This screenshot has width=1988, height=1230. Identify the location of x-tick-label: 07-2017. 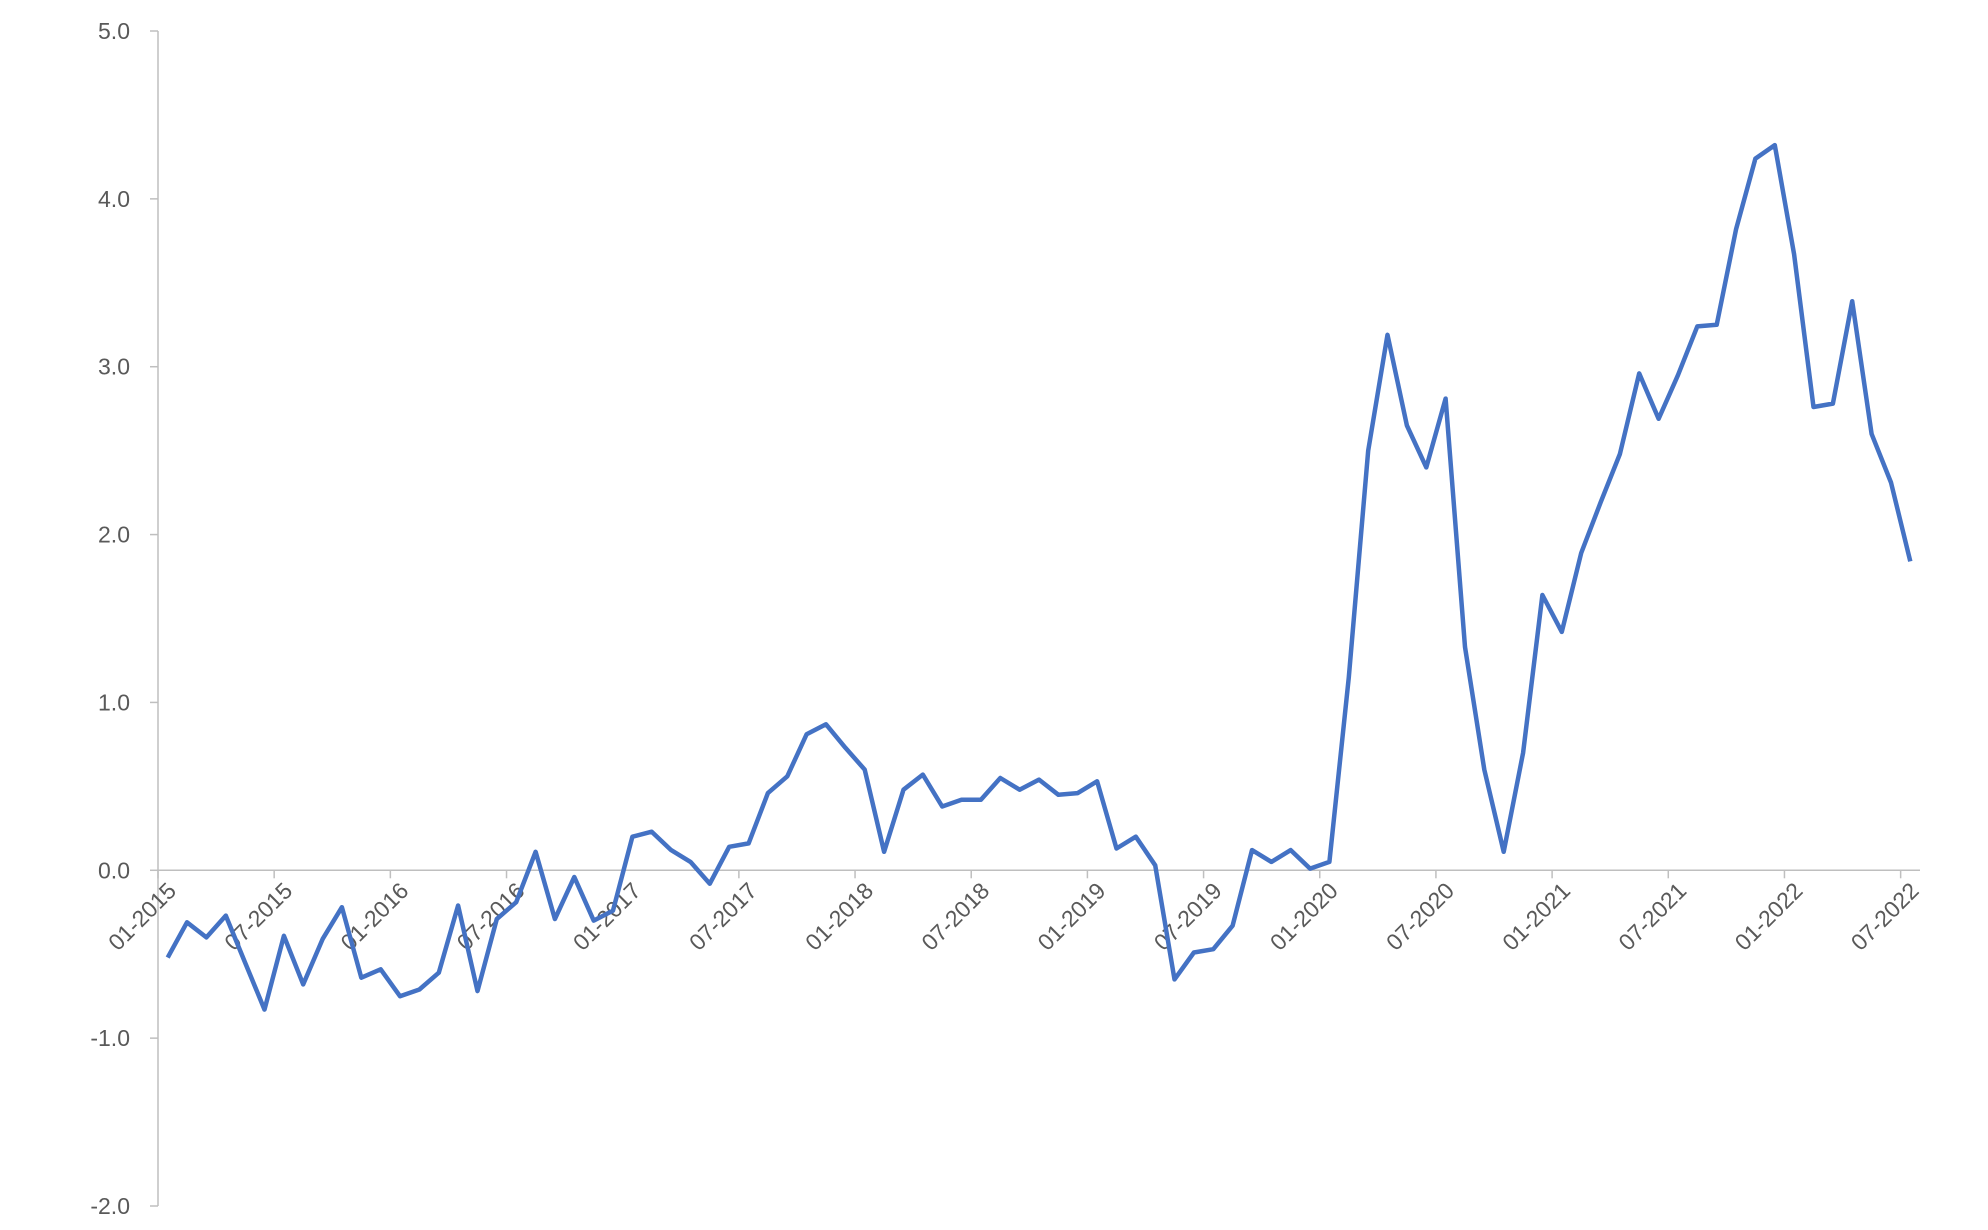
(723, 916).